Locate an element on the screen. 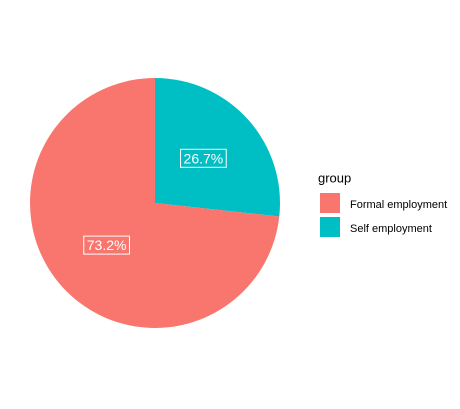 This screenshot has width=460, height=409. legend-title: group is located at coordinates (334, 177).